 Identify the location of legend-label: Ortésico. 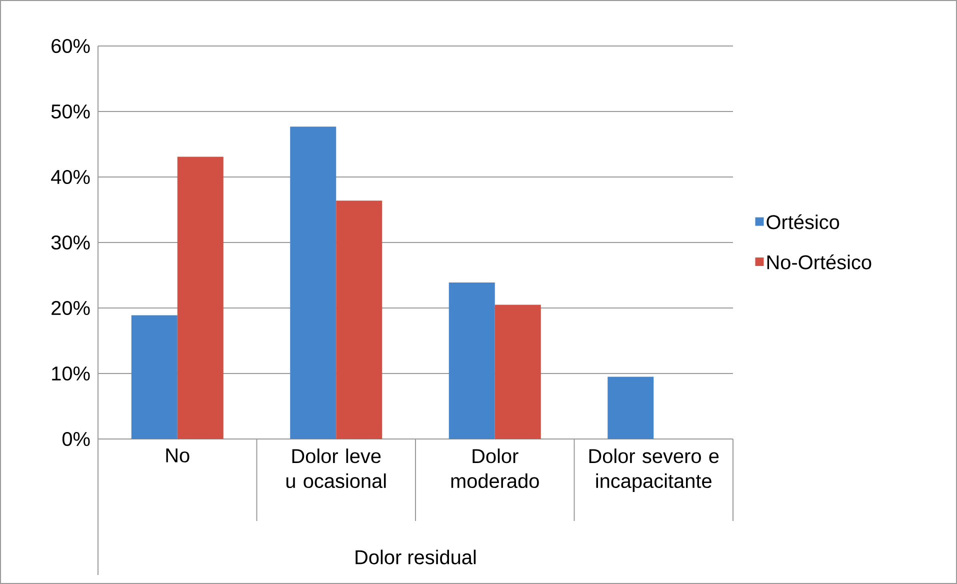
(803, 222).